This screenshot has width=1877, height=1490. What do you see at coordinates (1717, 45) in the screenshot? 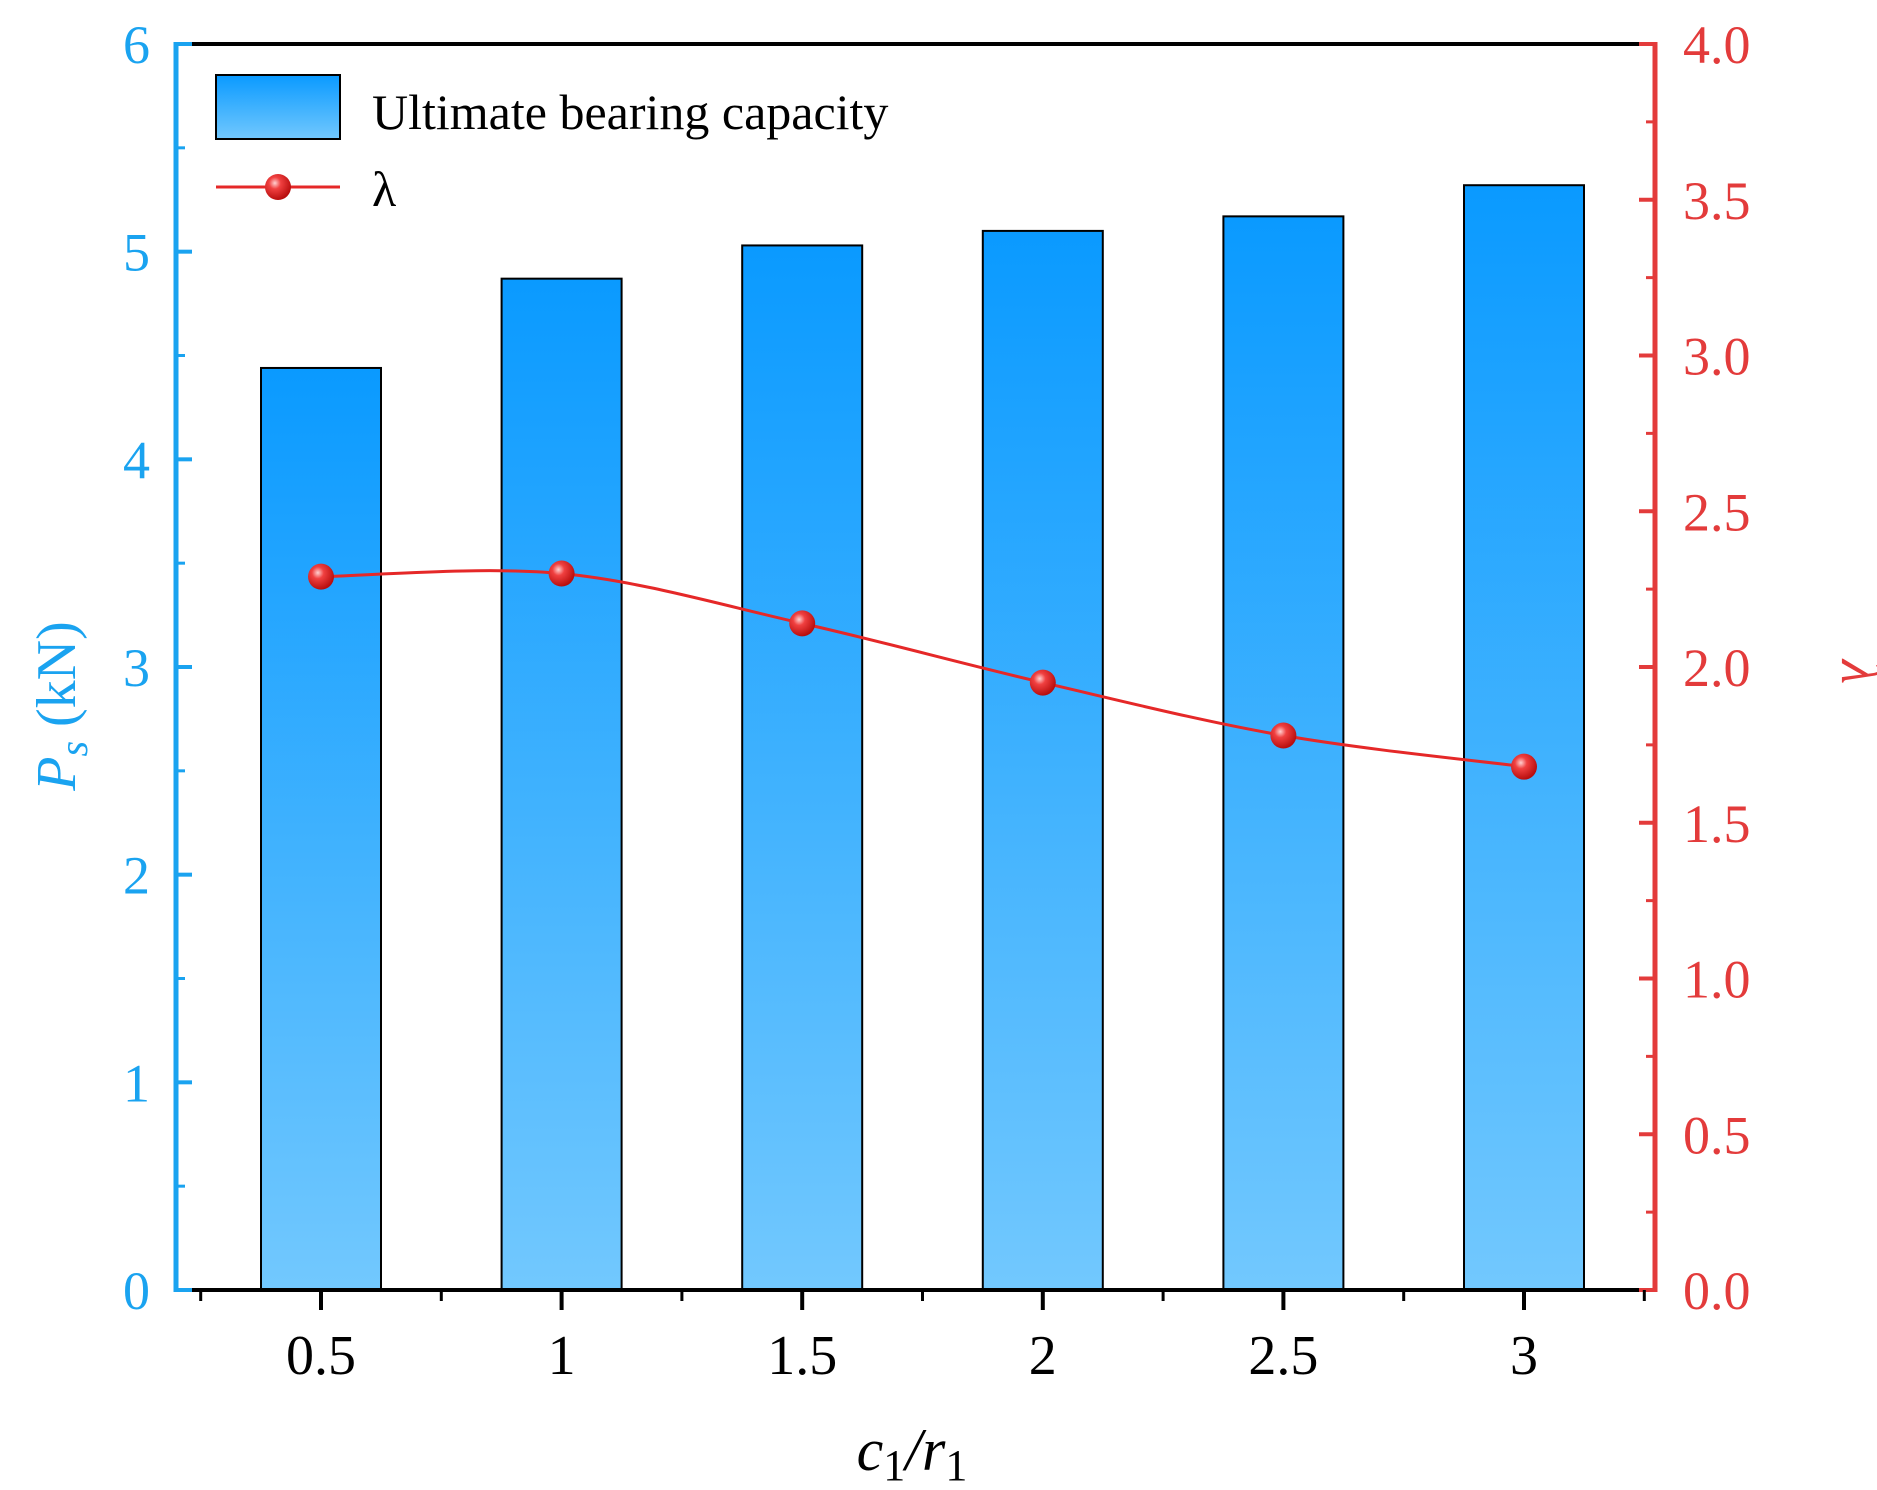
I see `y-right-tick-label: 4.0` at bounding box center [1717, 45].